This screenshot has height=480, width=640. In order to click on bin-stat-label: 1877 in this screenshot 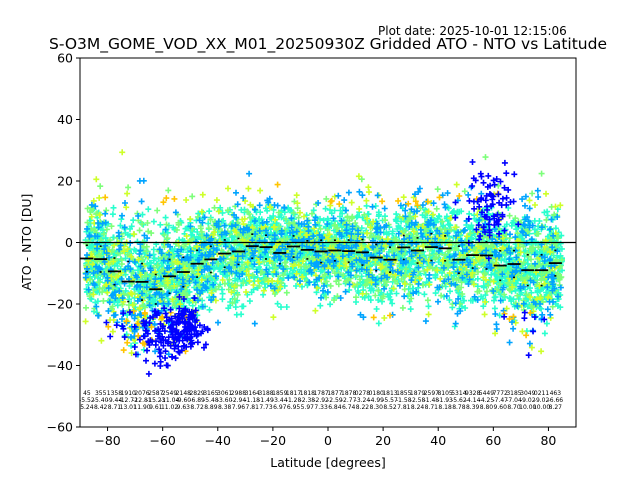, I will do `click(334, 393)`.